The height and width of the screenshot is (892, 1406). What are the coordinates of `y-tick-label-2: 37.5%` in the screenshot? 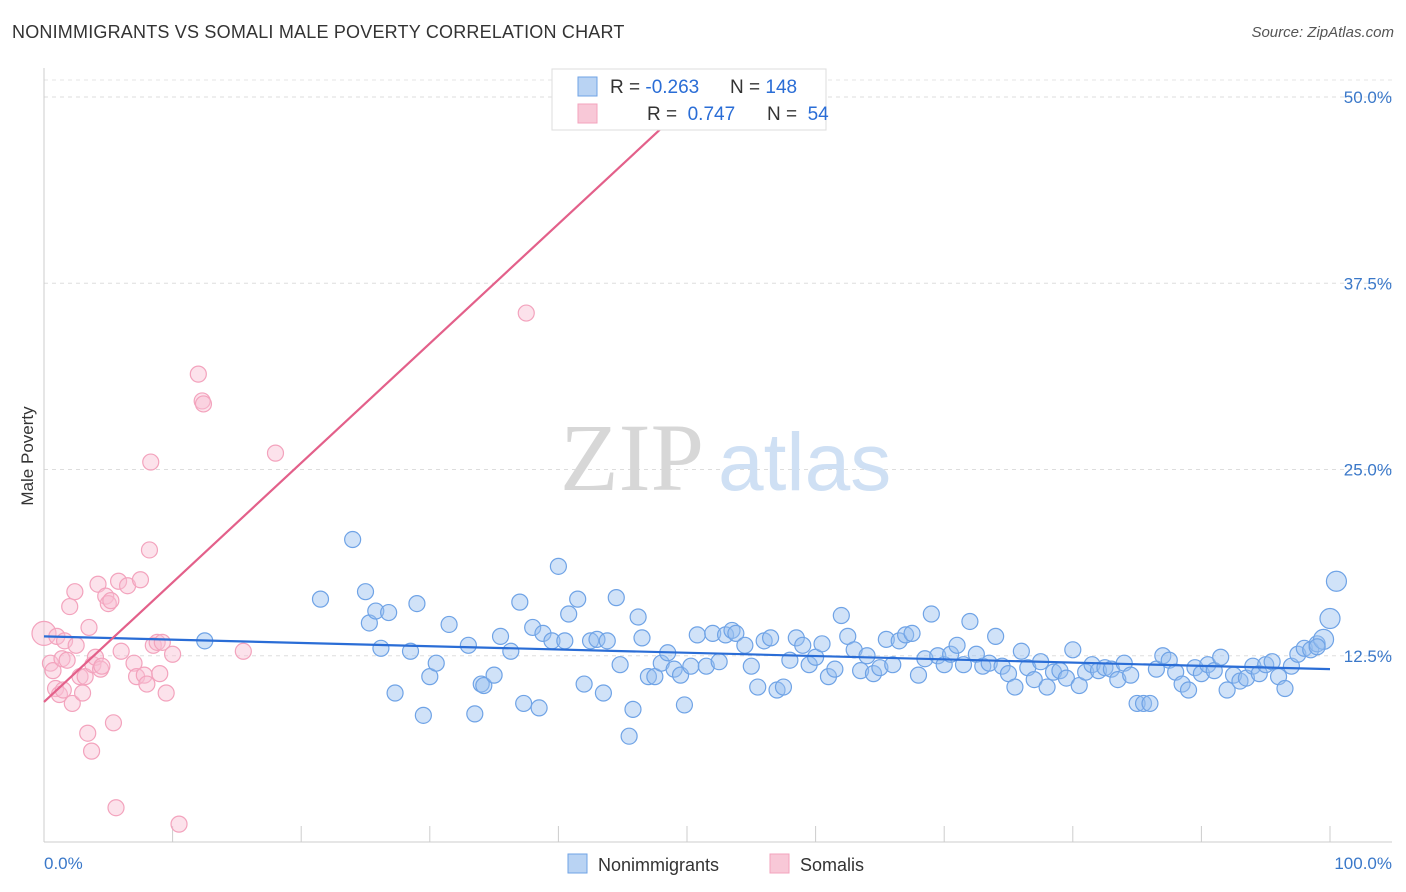 It's located at (1368, 283).